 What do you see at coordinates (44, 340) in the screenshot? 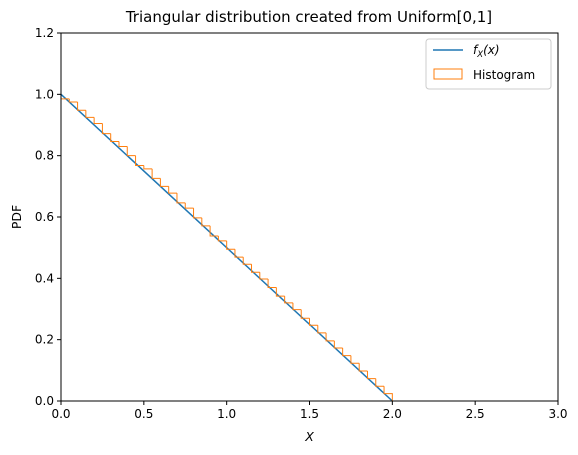
I see `y-tick-label: 0.2` at bounding box center [44, 340].